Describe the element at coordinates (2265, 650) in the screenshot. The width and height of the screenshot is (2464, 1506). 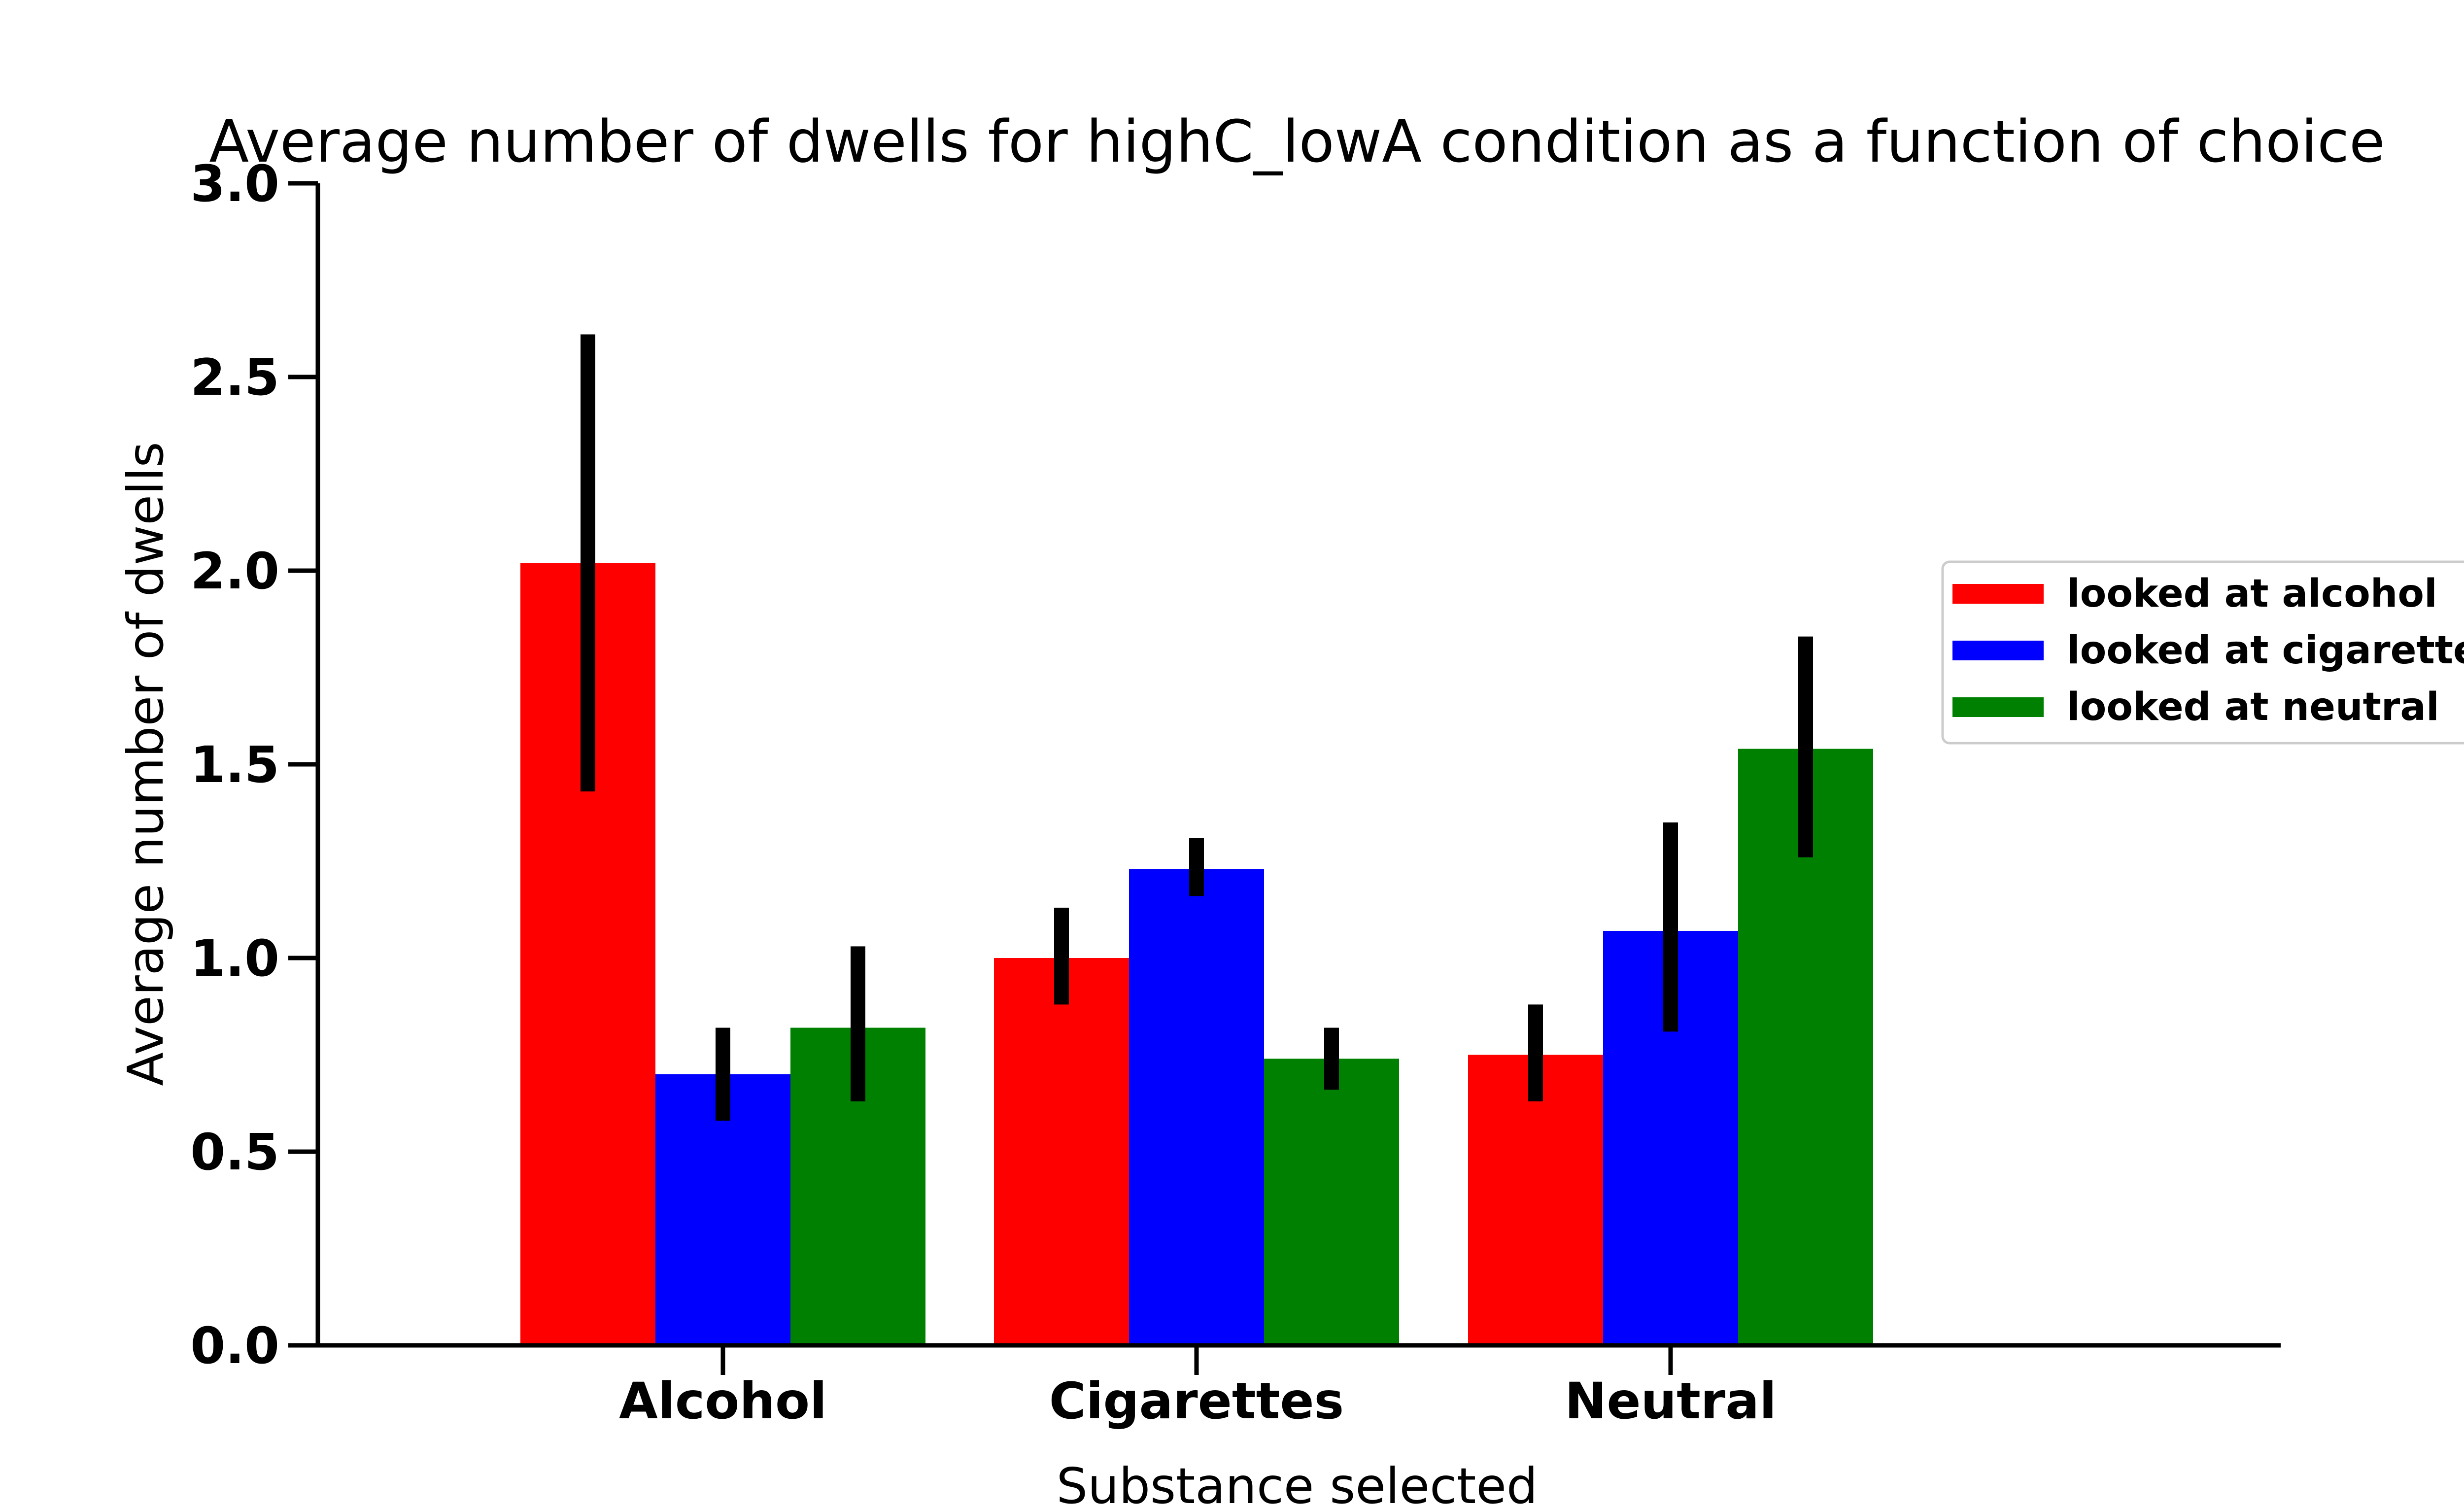
I see `legend-label-1: looked at cigarettes` at that location.